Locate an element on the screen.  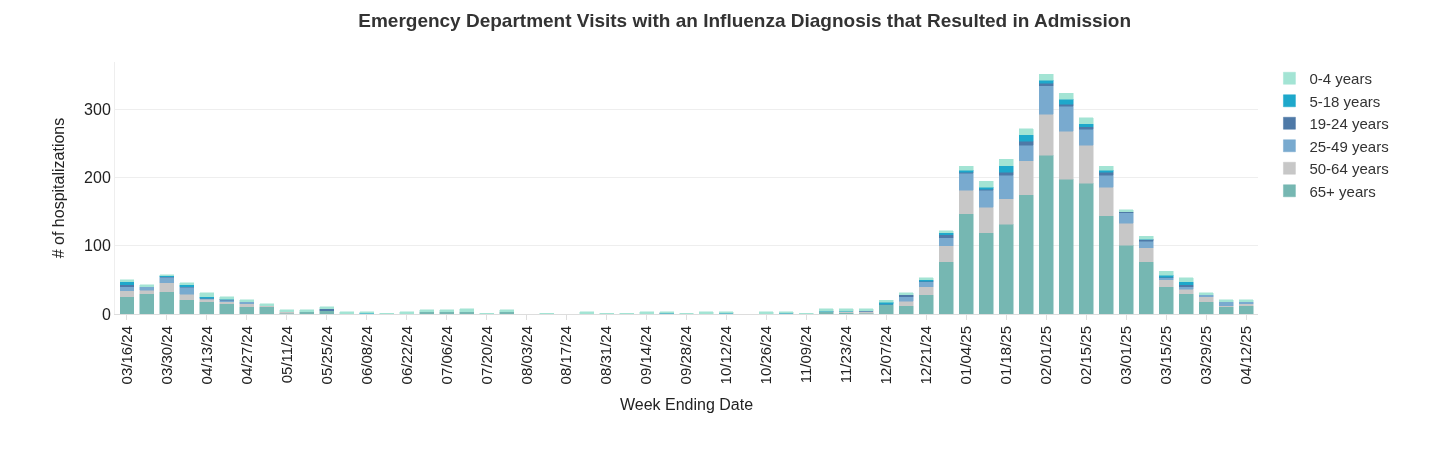
y-tick-label: 100 is located at coordinates (97, 246).